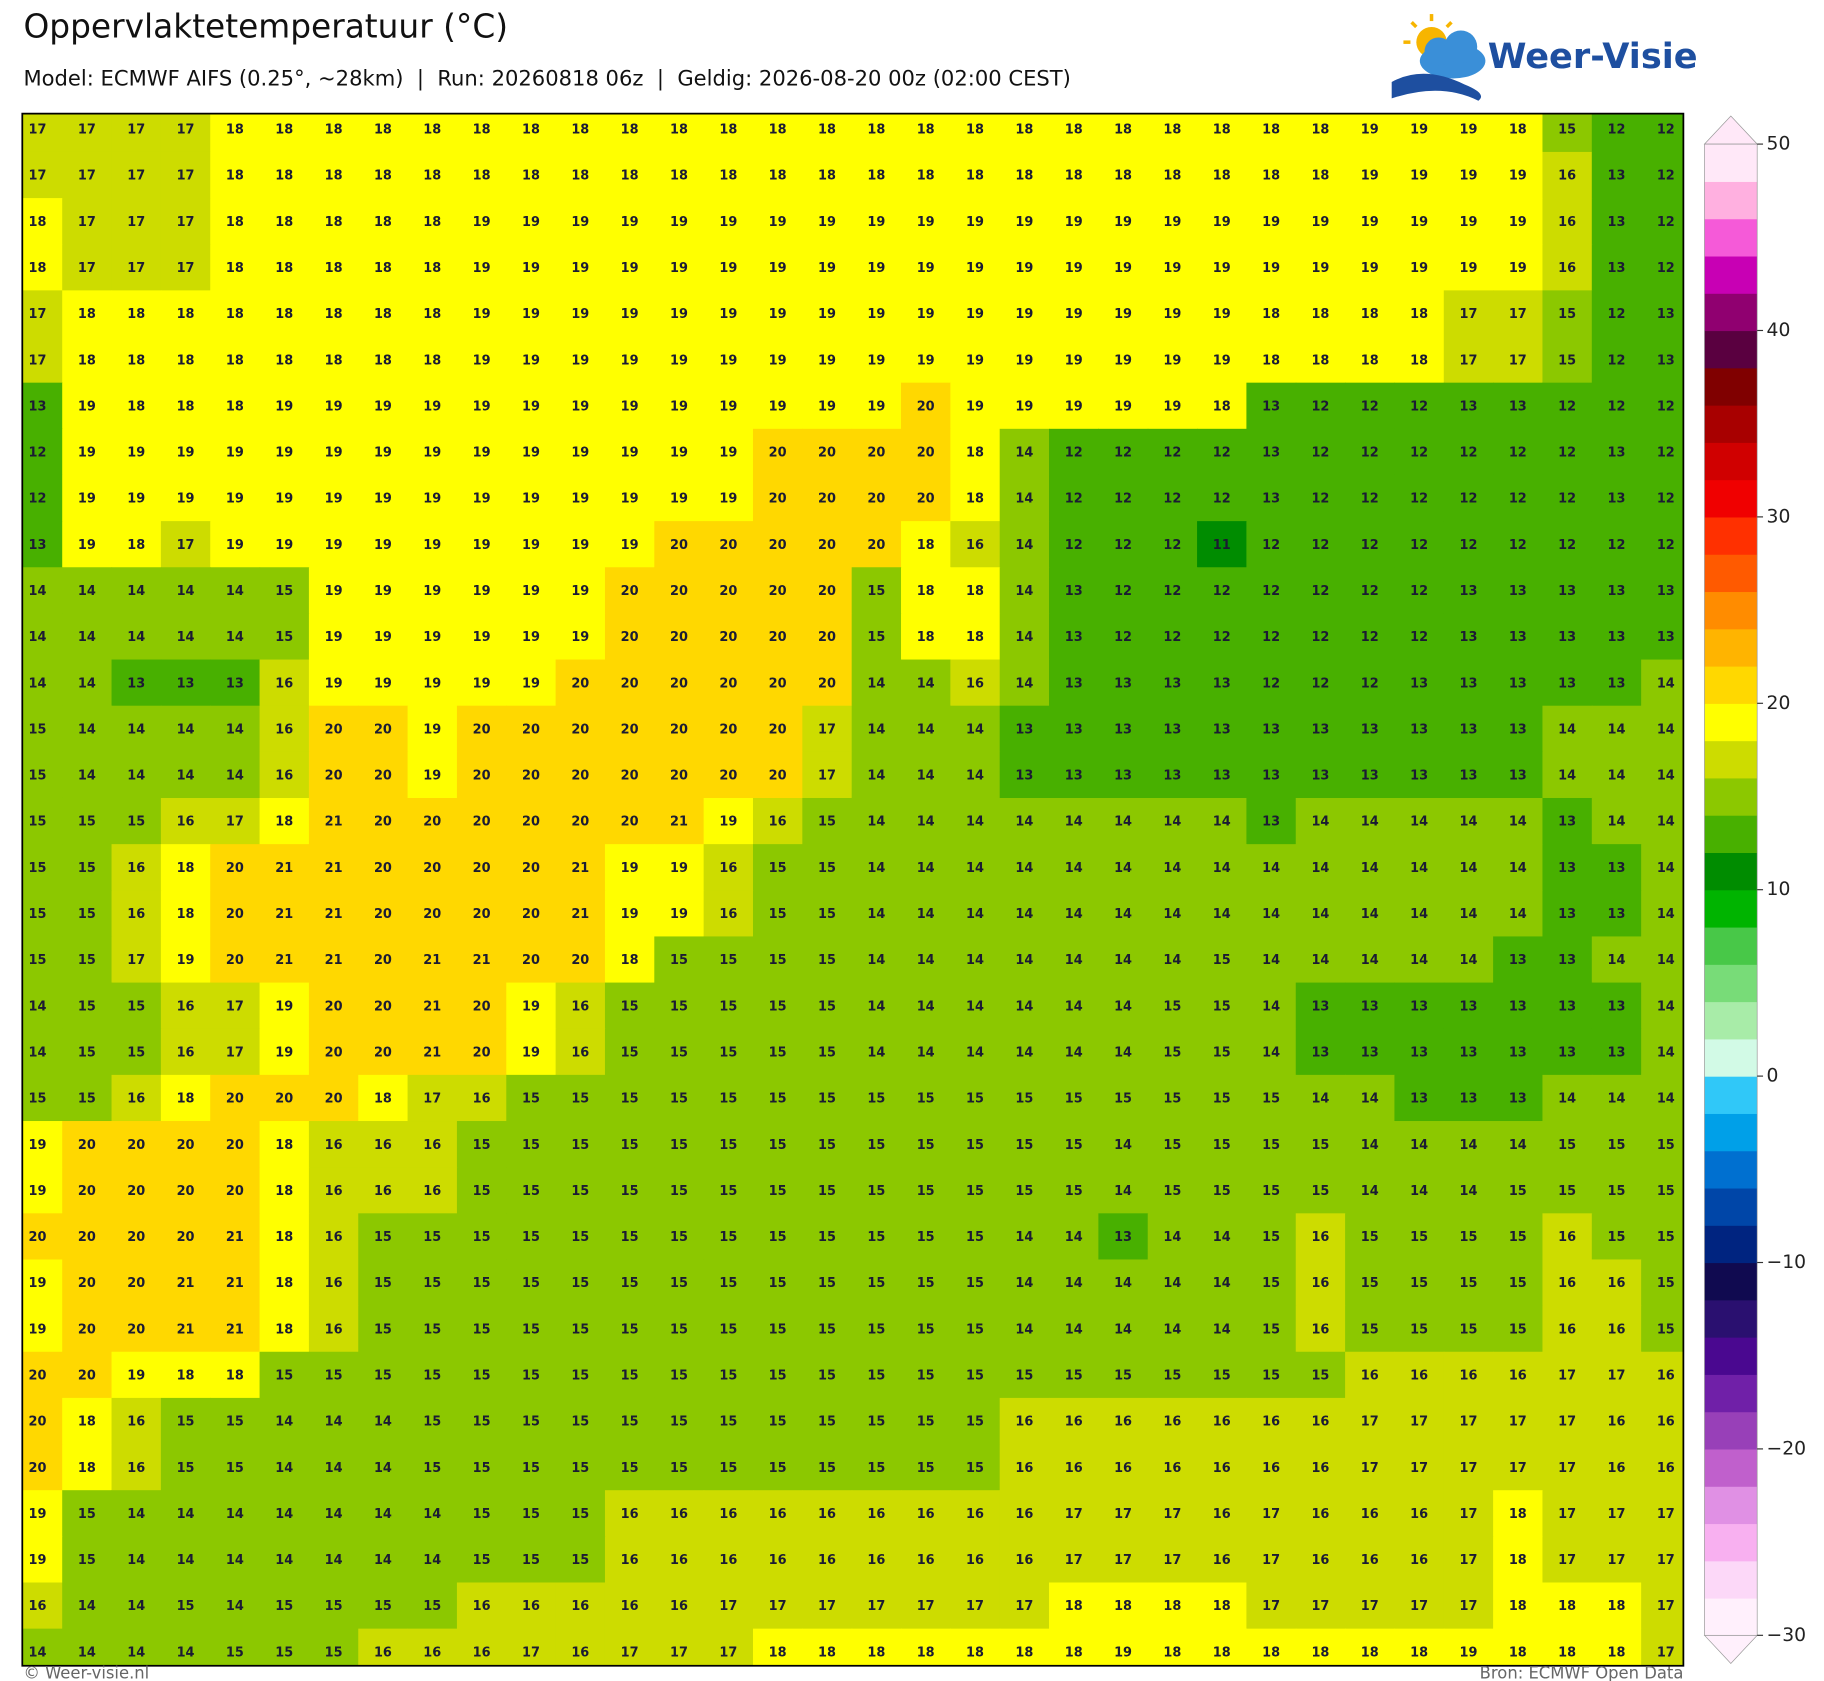 The image size is (1824, 1681). What do you see at coordinates (1779, 516) in the screenshot?
I see `colorbar-tick-label: 30` at bounding box center [1779, 516].